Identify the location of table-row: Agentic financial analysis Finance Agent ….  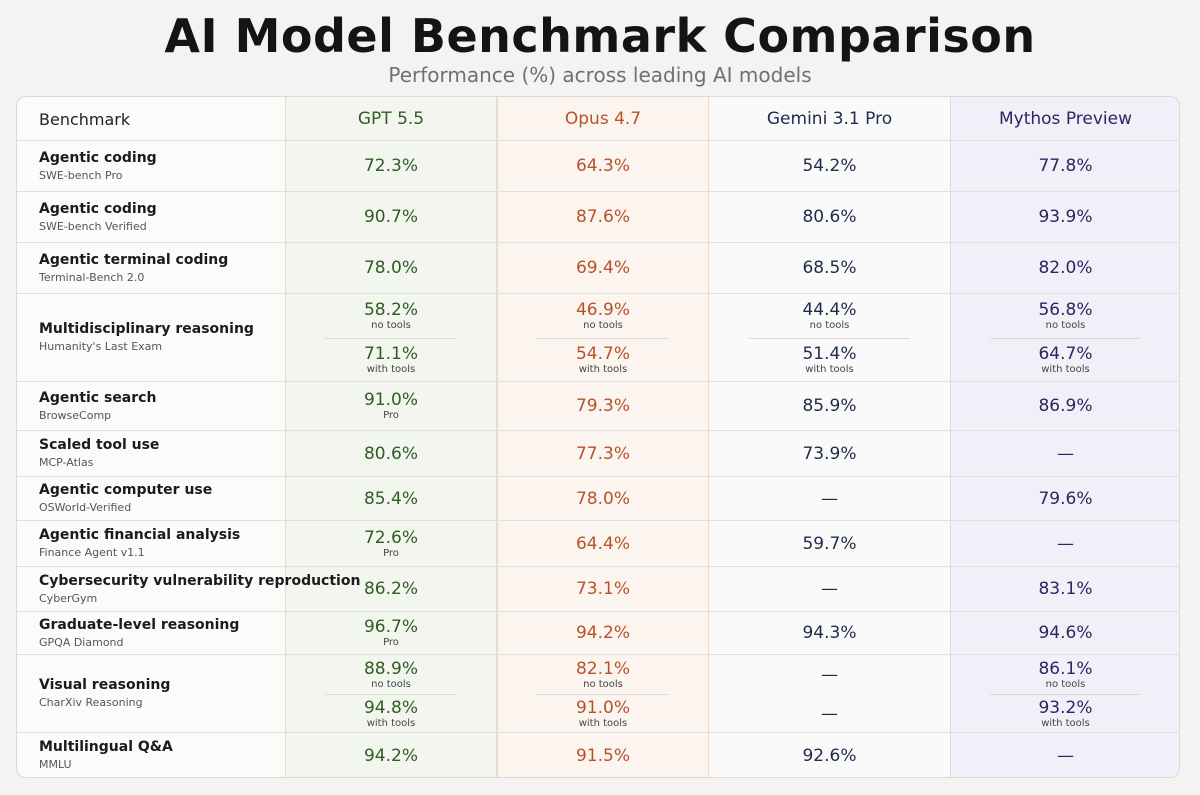
(598, 544).